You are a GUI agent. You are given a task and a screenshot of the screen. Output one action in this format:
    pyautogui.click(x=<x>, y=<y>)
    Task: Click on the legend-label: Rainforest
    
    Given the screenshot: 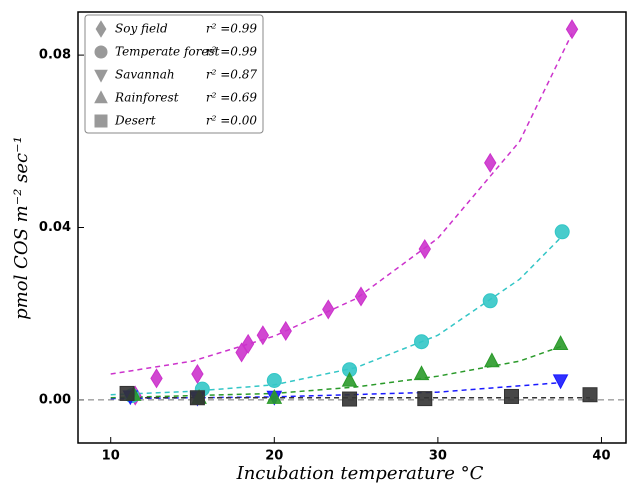 What is the action you would take?
    pyautogui.click(x=146, y=98)
    